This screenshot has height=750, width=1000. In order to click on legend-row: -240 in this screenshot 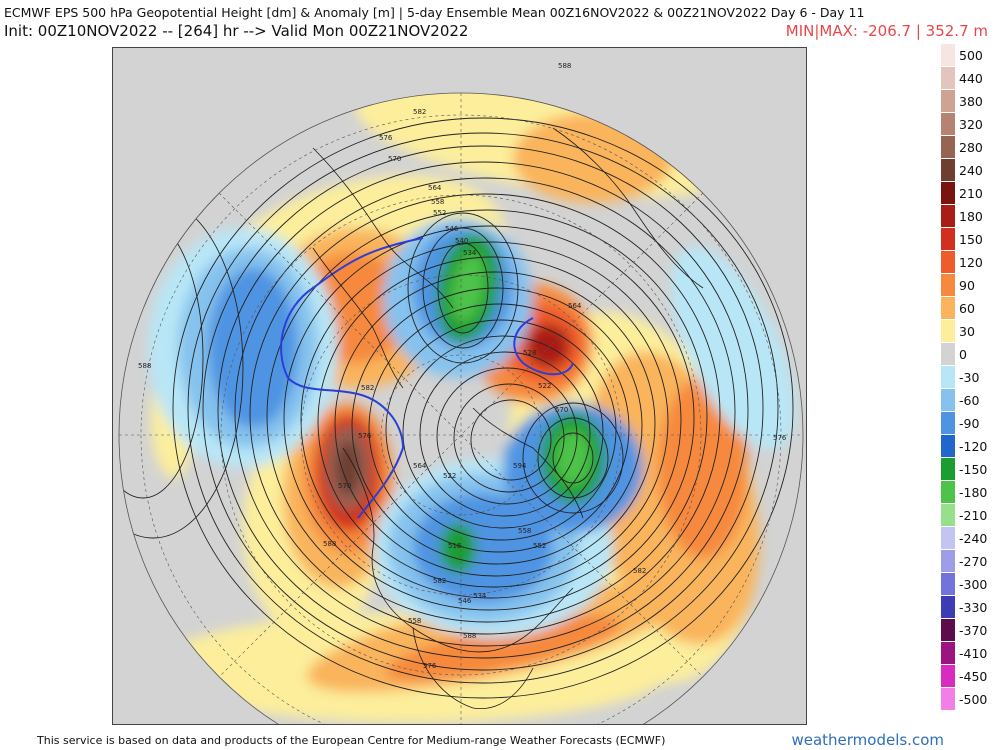, I will do `click(969, 538)`.